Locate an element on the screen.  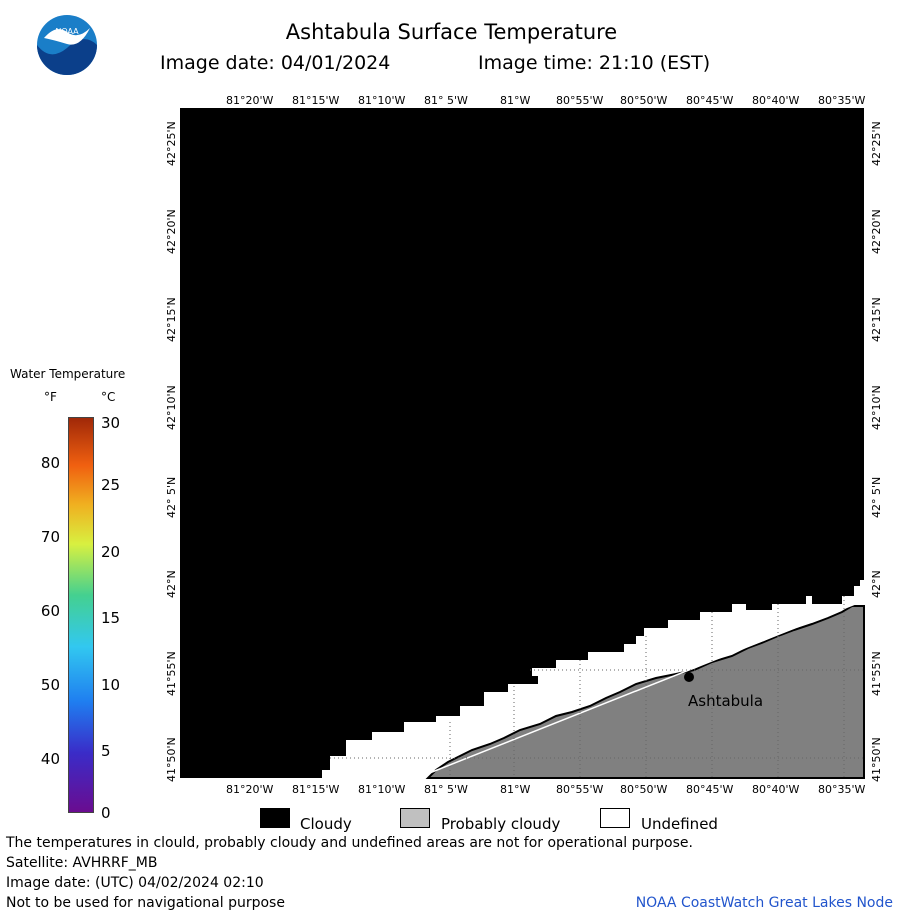
lat-label-left: 42°N is located at coordinates (171, 584).